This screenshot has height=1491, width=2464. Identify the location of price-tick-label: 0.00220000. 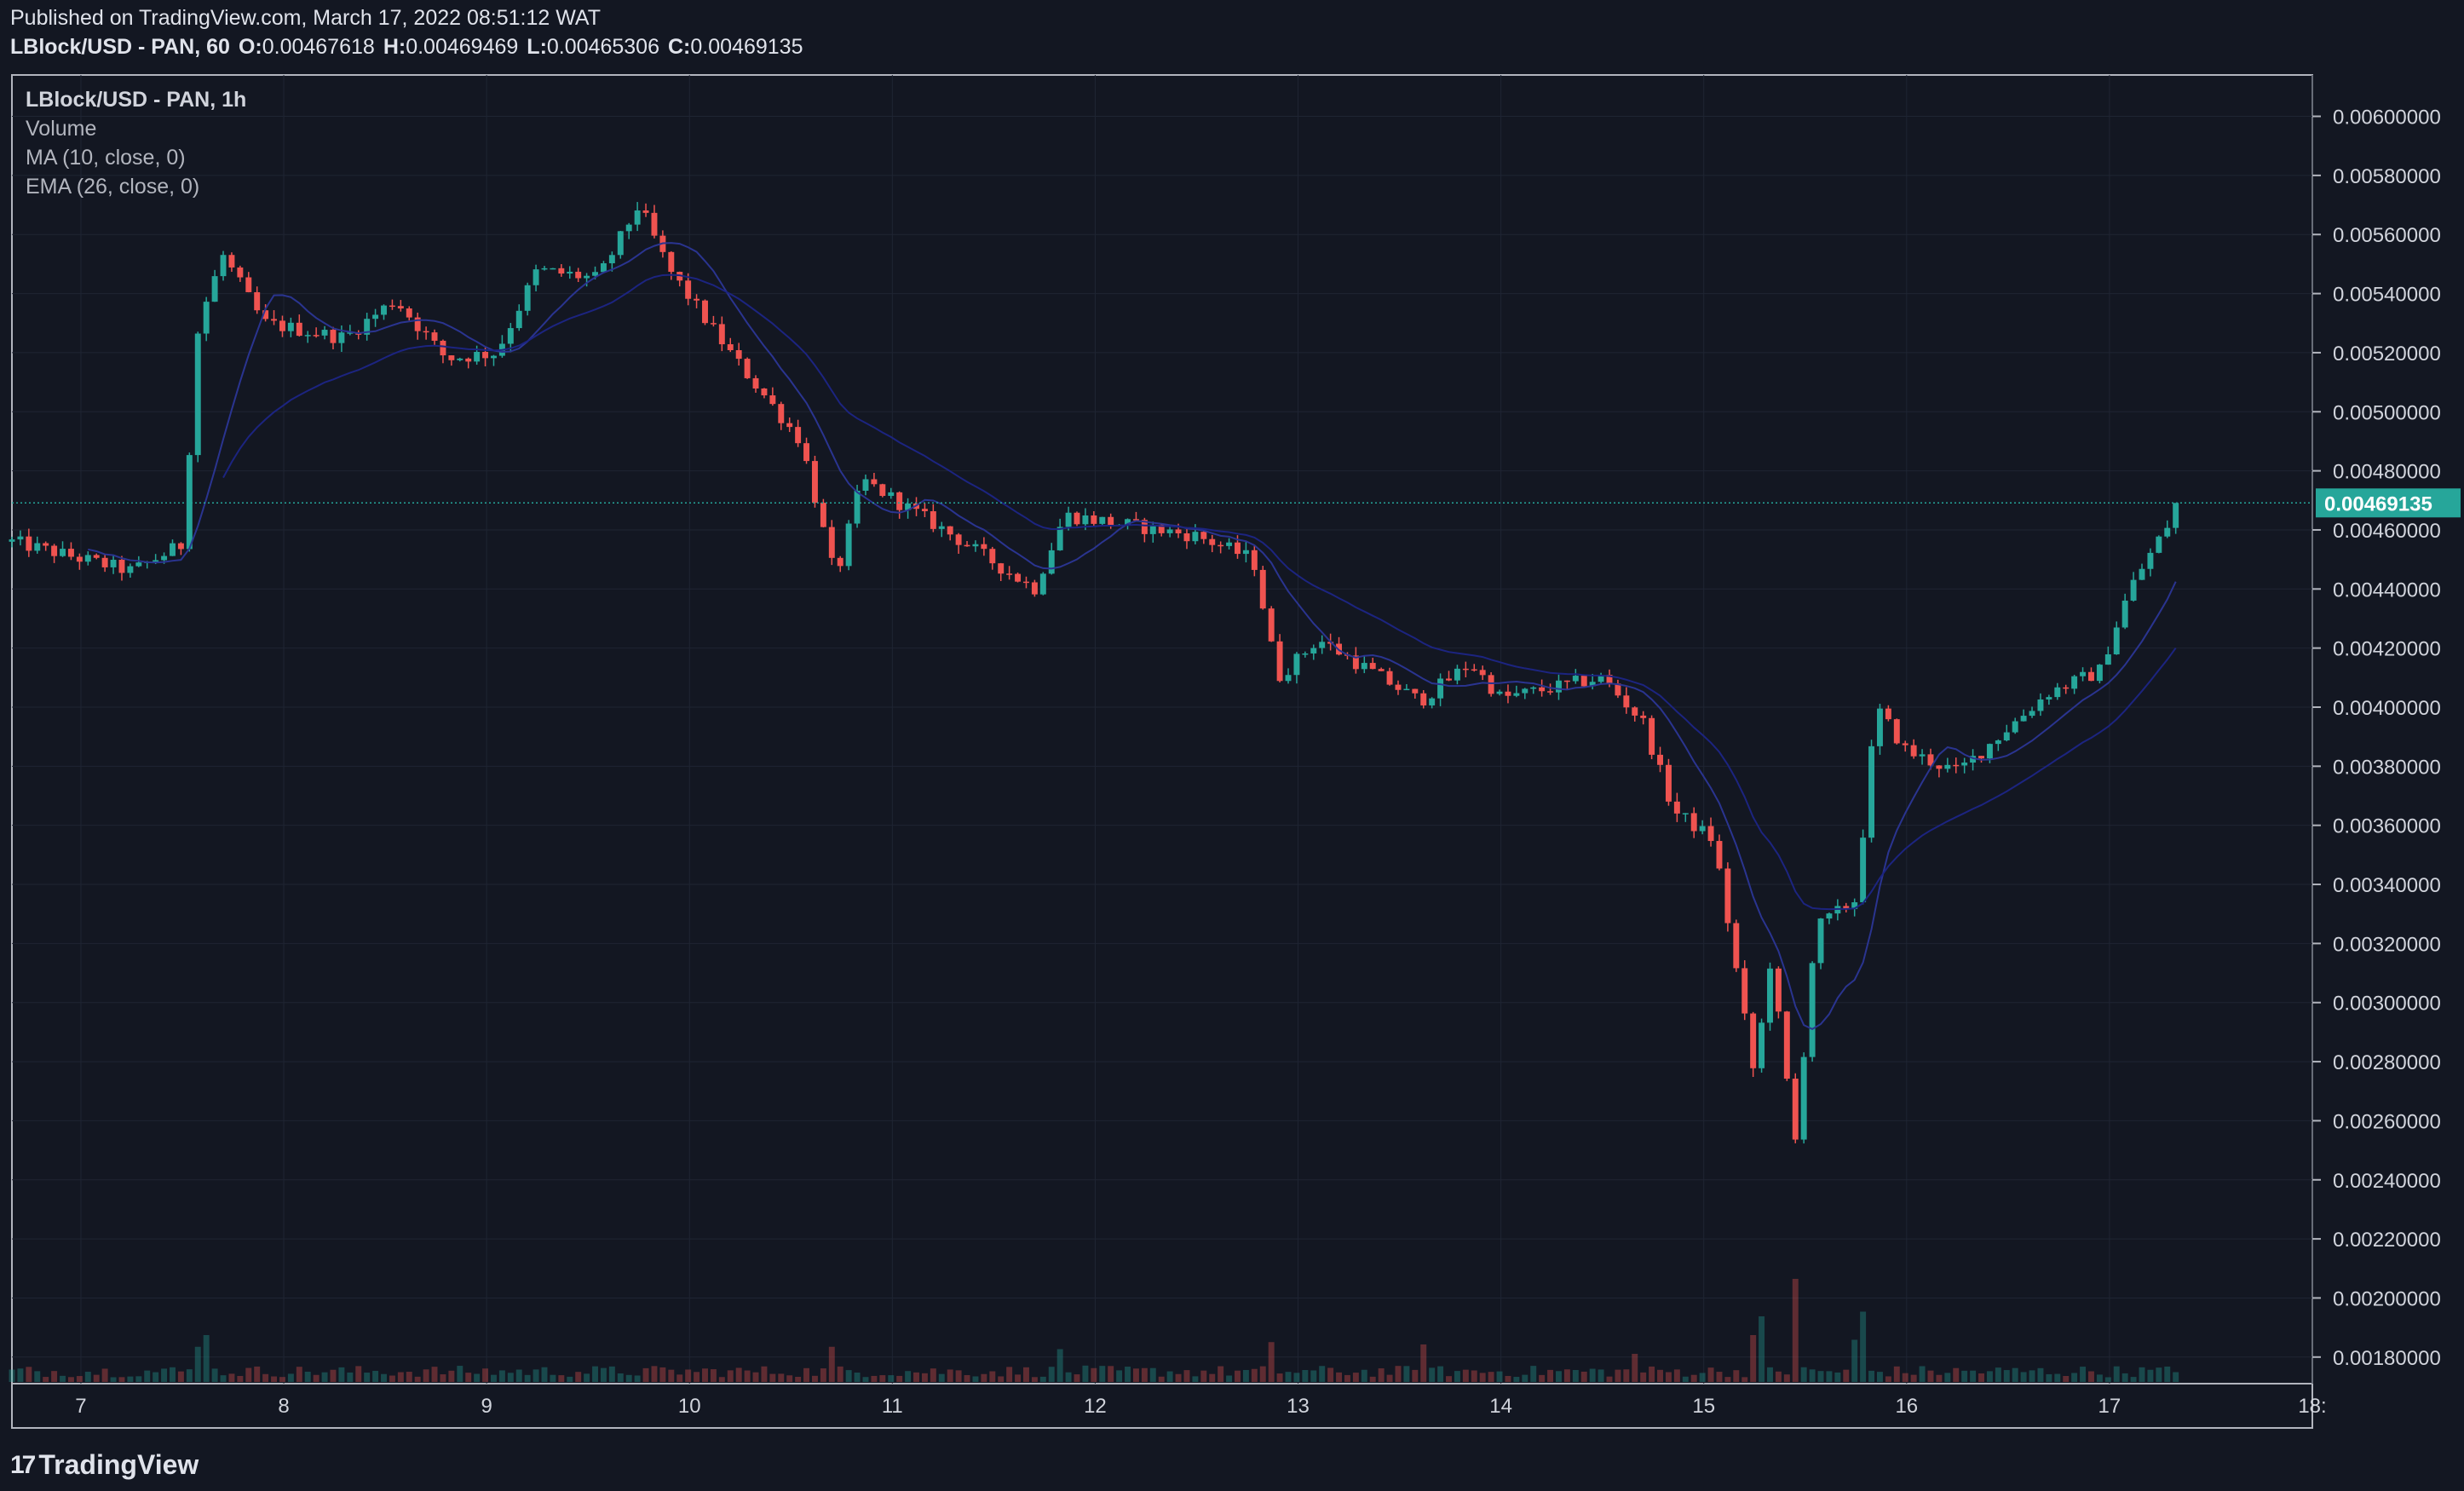
(2387, 1241).